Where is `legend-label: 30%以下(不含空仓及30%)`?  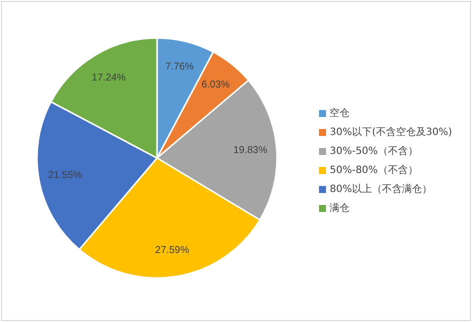 legend-label: 30%以下(不含空仓及30%) is located at coordinates (391, 132).